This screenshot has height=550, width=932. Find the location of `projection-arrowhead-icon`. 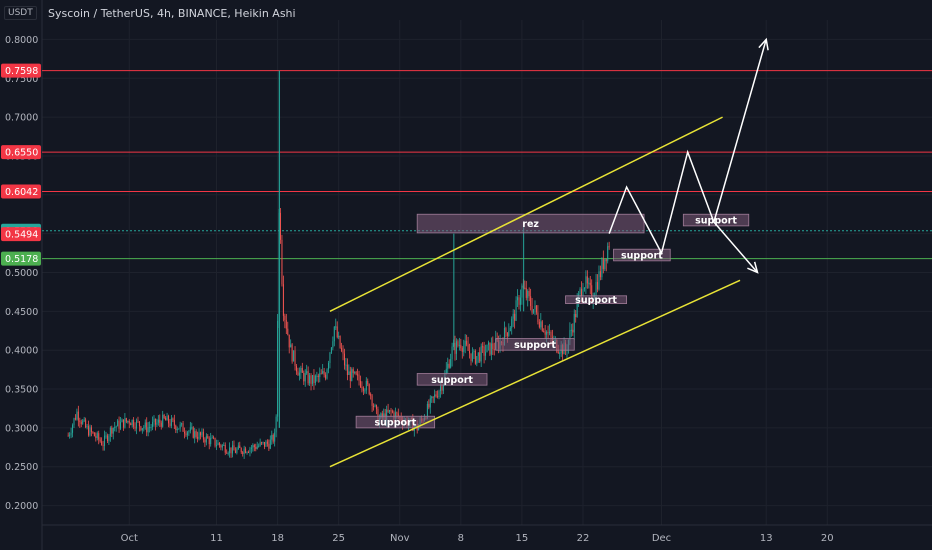

projection-arrowhead-icon is located at coordinates (763, 44).